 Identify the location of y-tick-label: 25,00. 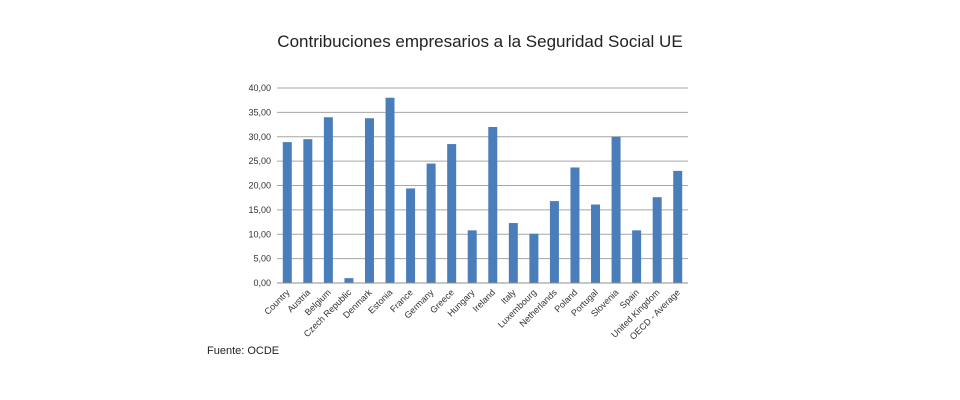
(259, 161).